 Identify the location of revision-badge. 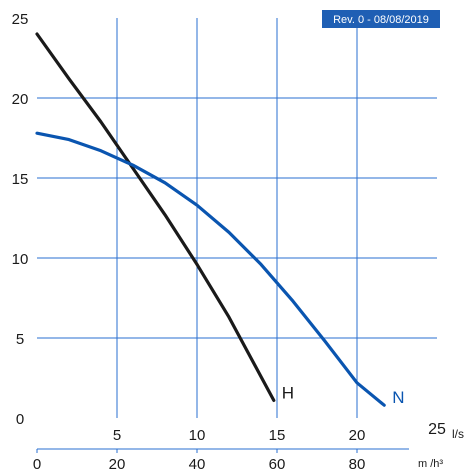
(381, 19).